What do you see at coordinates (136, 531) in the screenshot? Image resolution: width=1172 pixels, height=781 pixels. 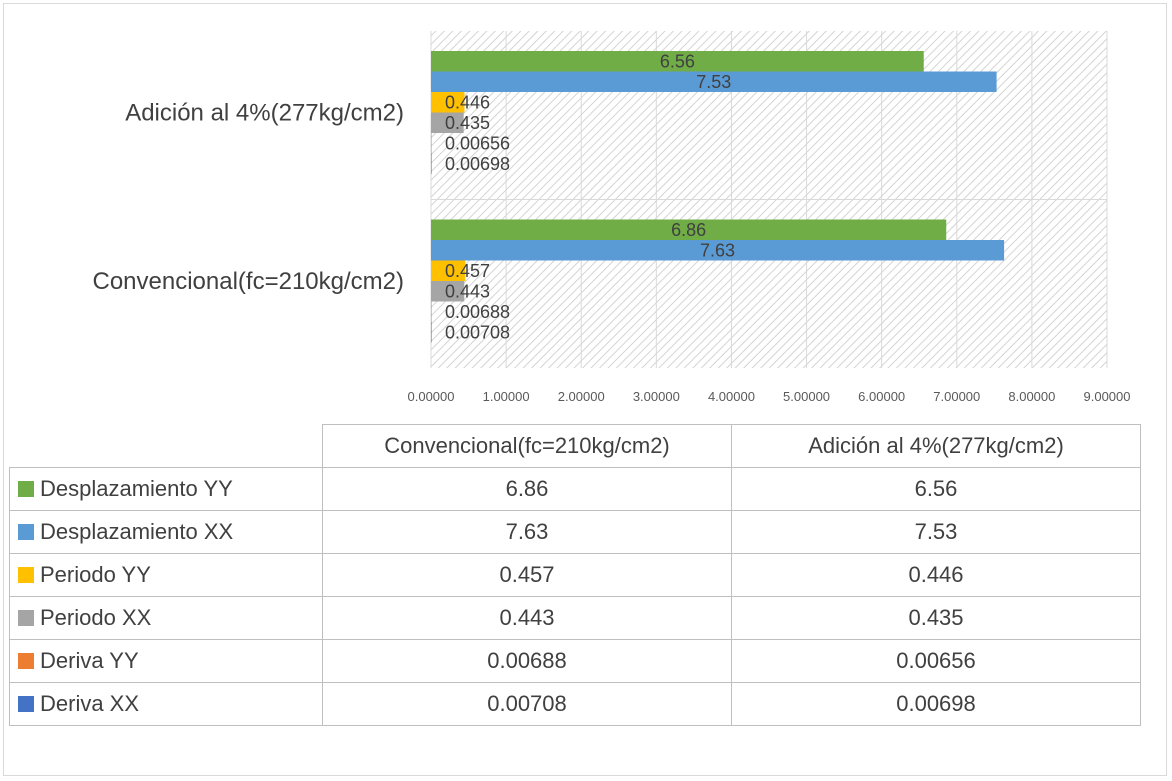 I see `series-name: Desplazamiento XX` at bounding box center [136, 531].